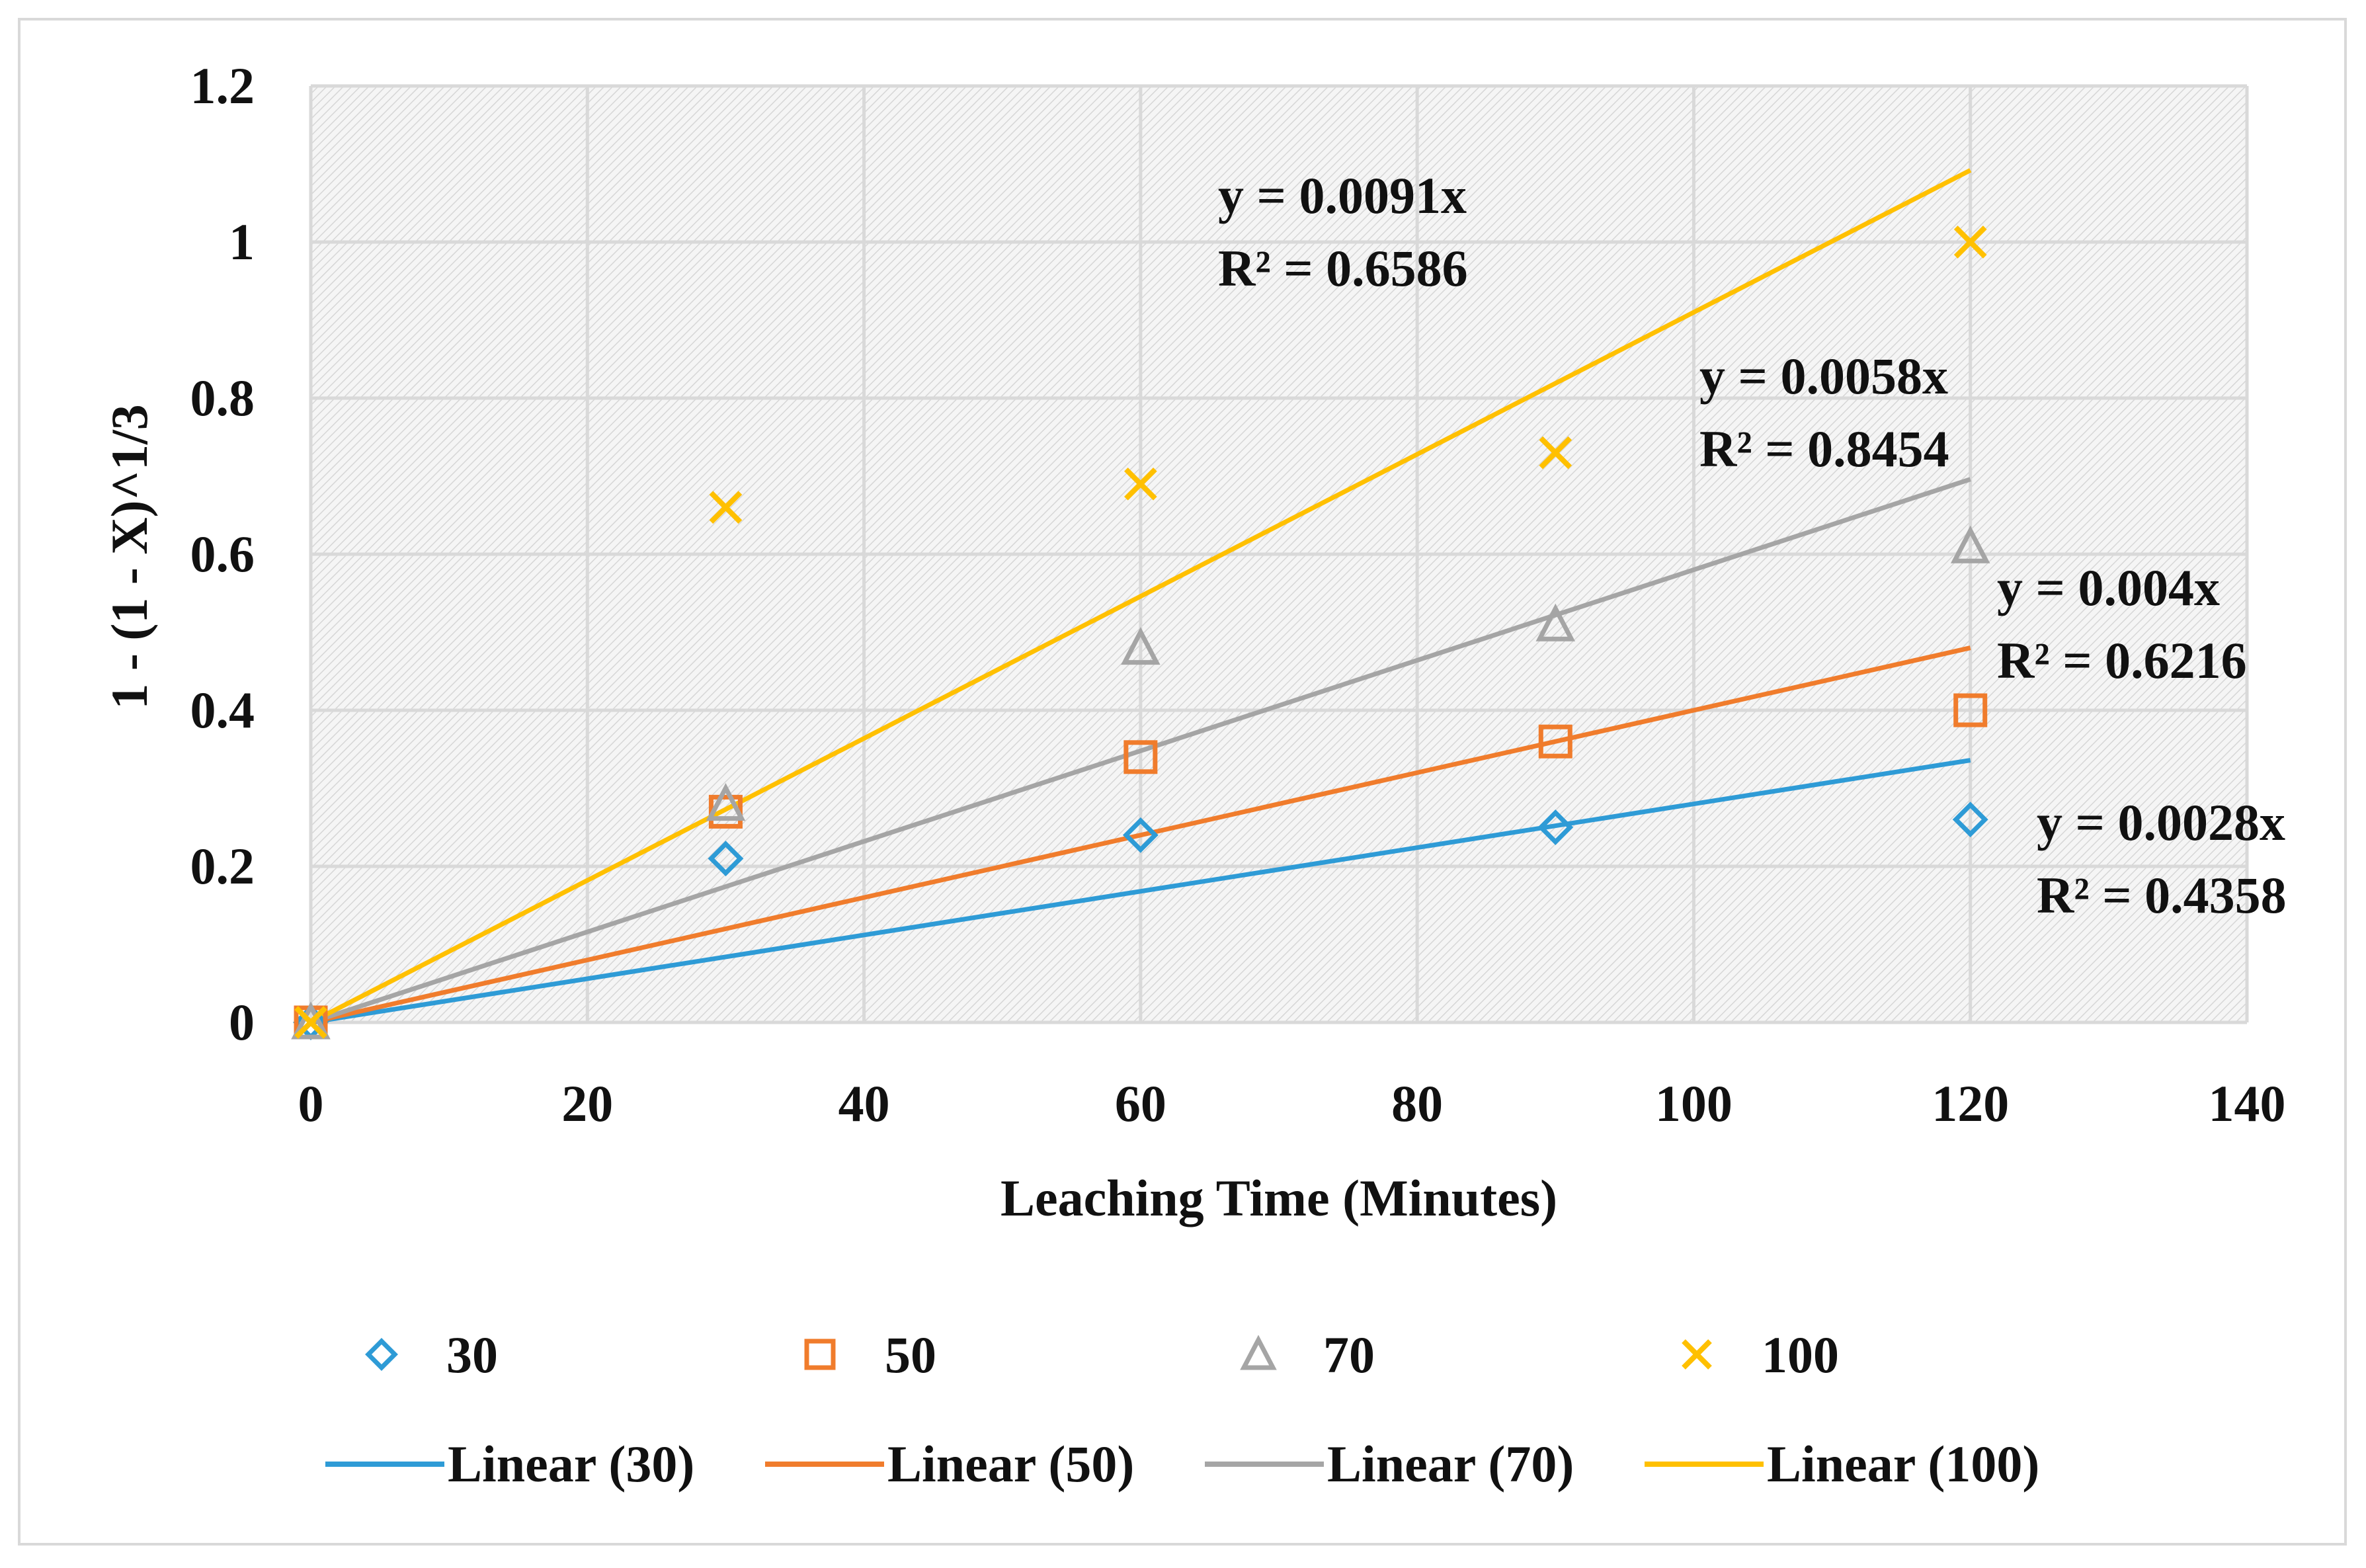 The width and height of the screenshot is (2366, 1568). What do you see at coordinates (1694, 1103) in the screenshot?
I see `x-tick-label: 100` at bounding box center [1694, 1103].